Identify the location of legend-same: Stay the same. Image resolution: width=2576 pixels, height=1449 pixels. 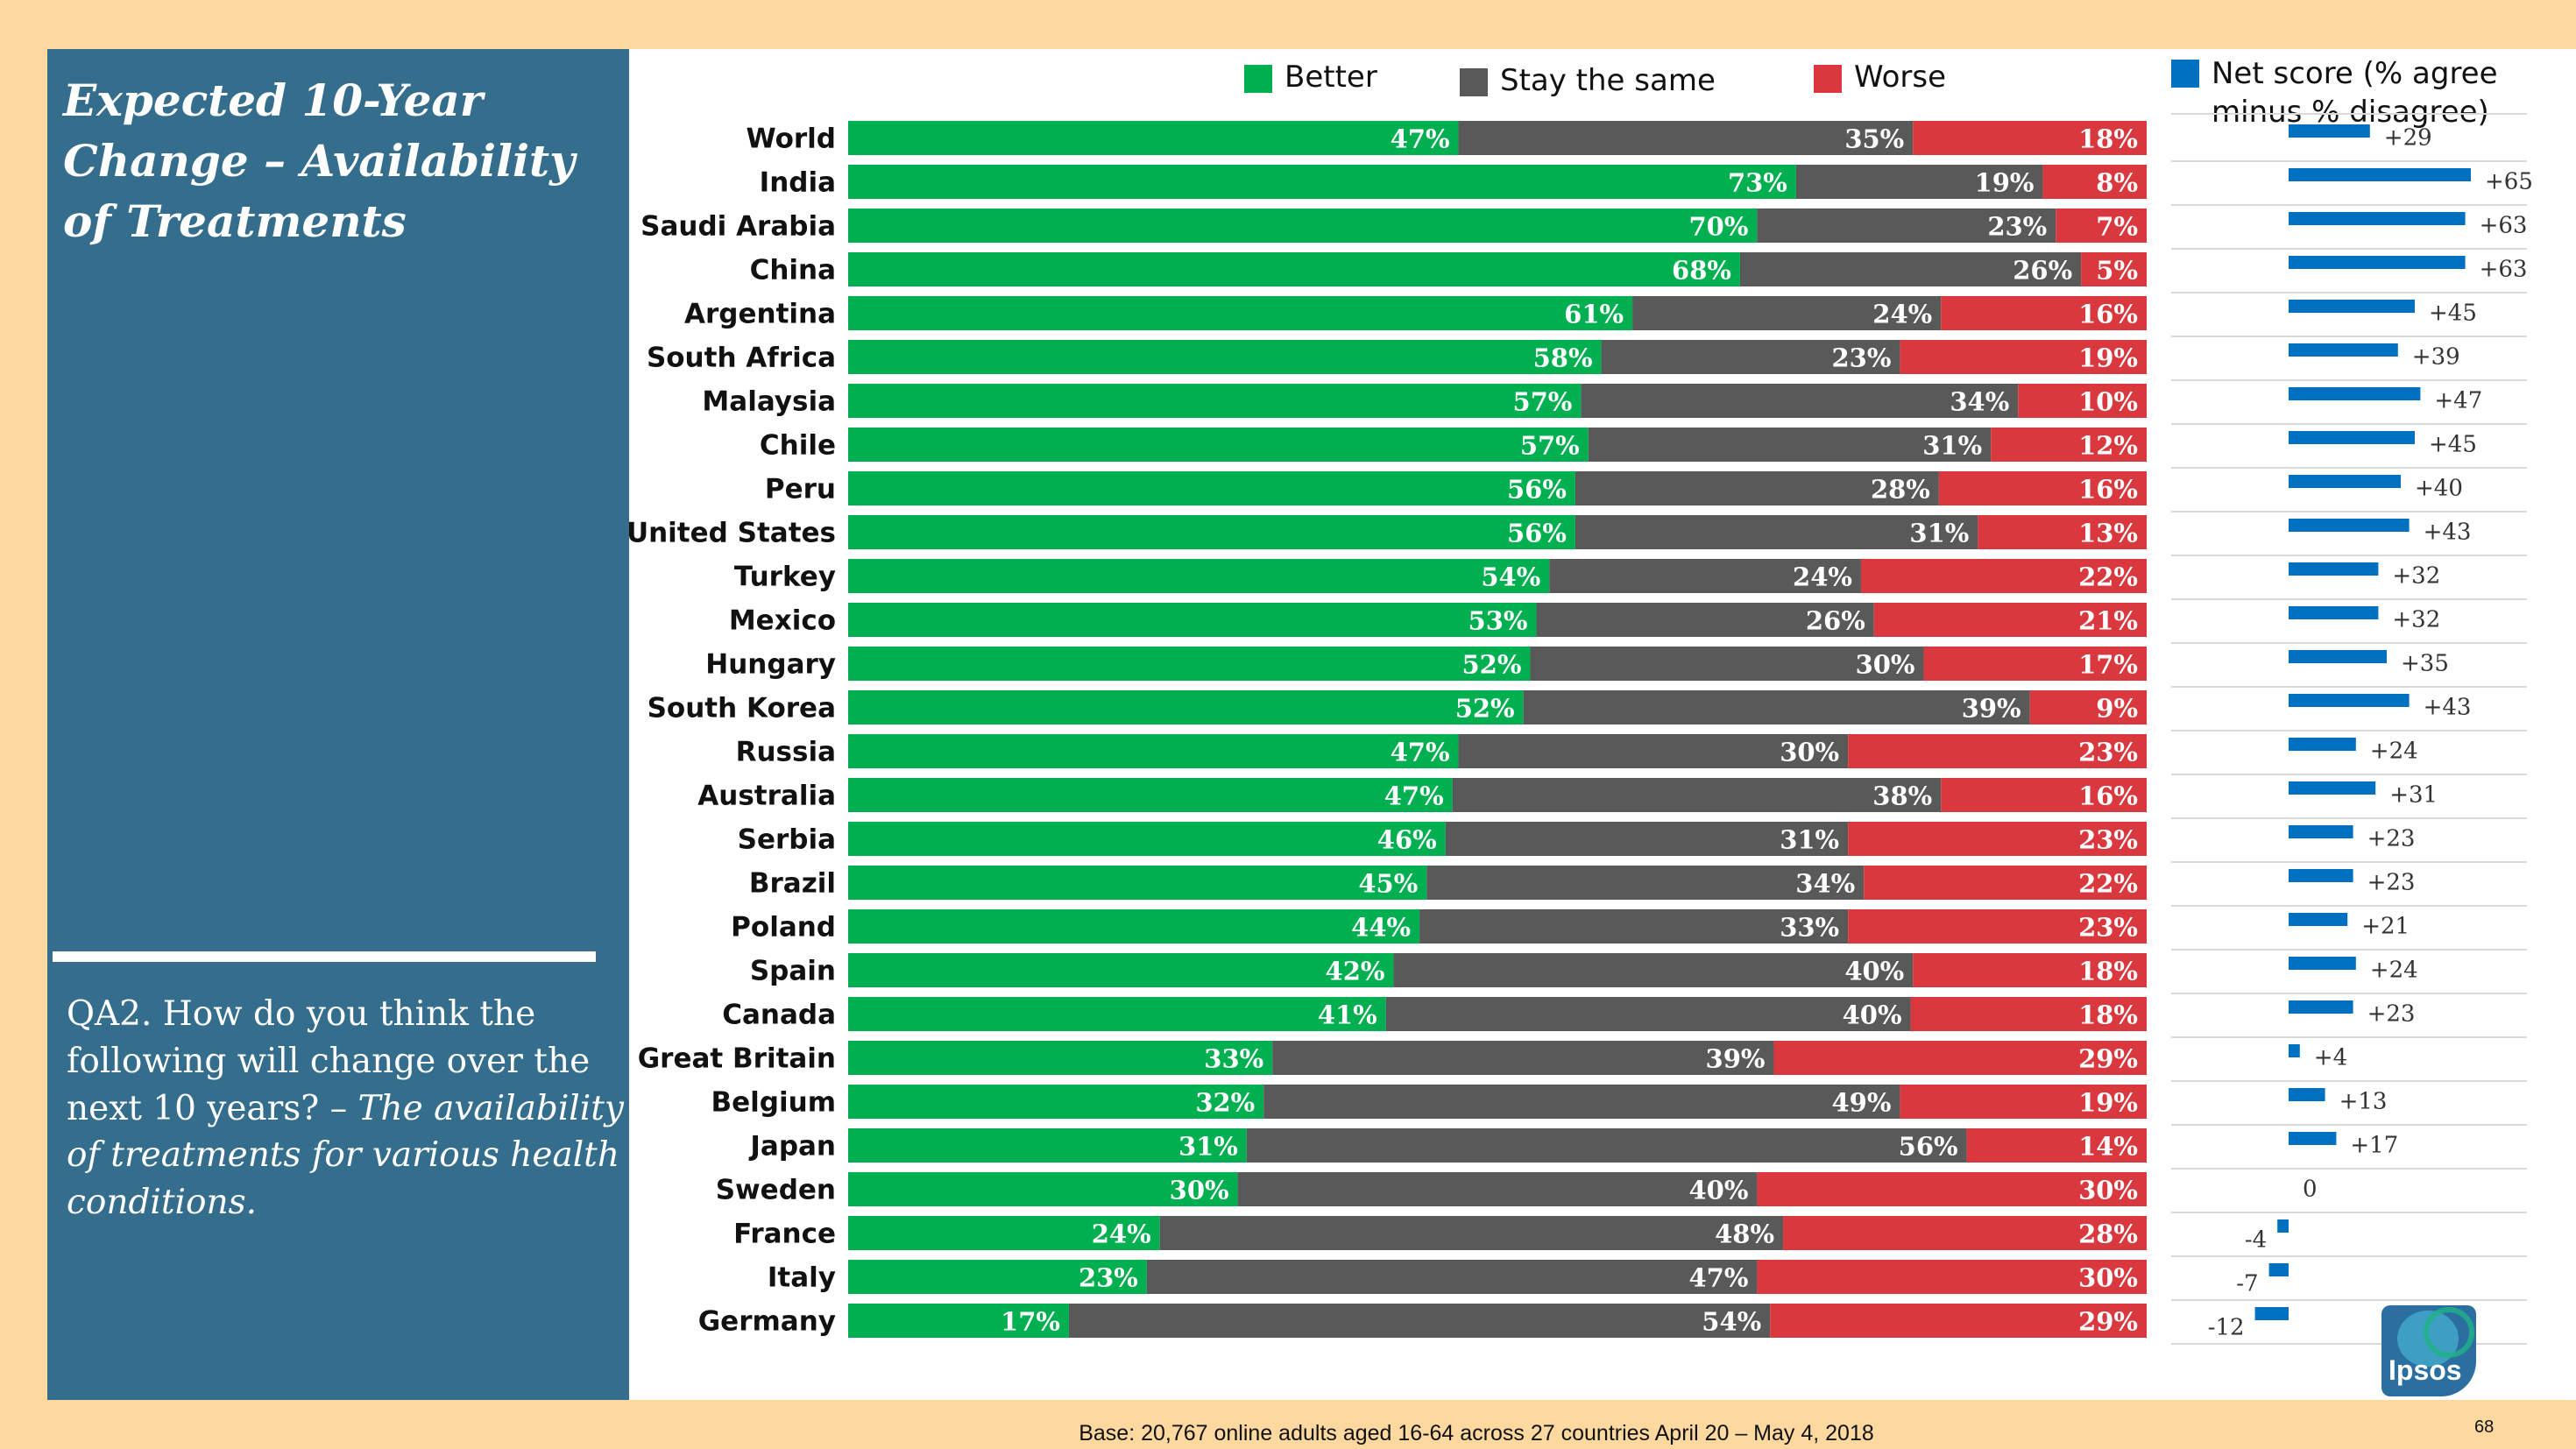
(1588, 81).